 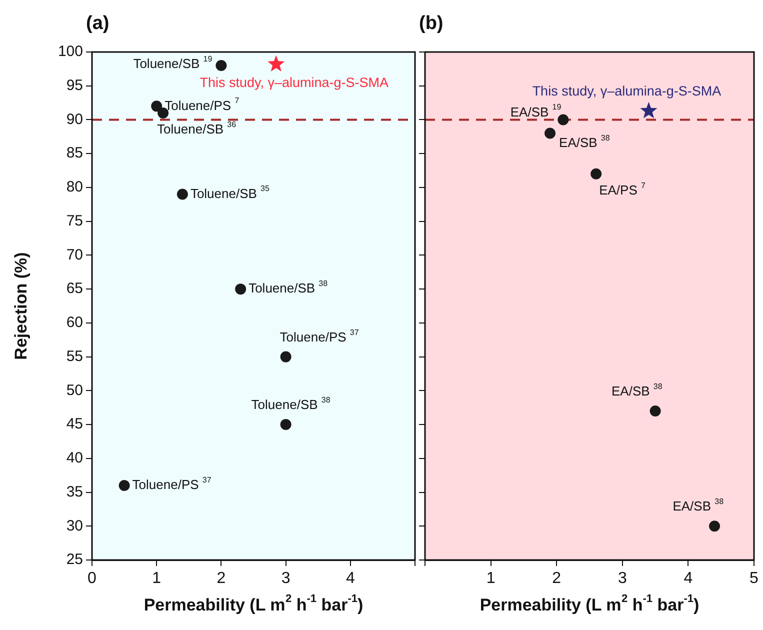 I want to click on y-tick-label: 35, so click(x=74, y=491).